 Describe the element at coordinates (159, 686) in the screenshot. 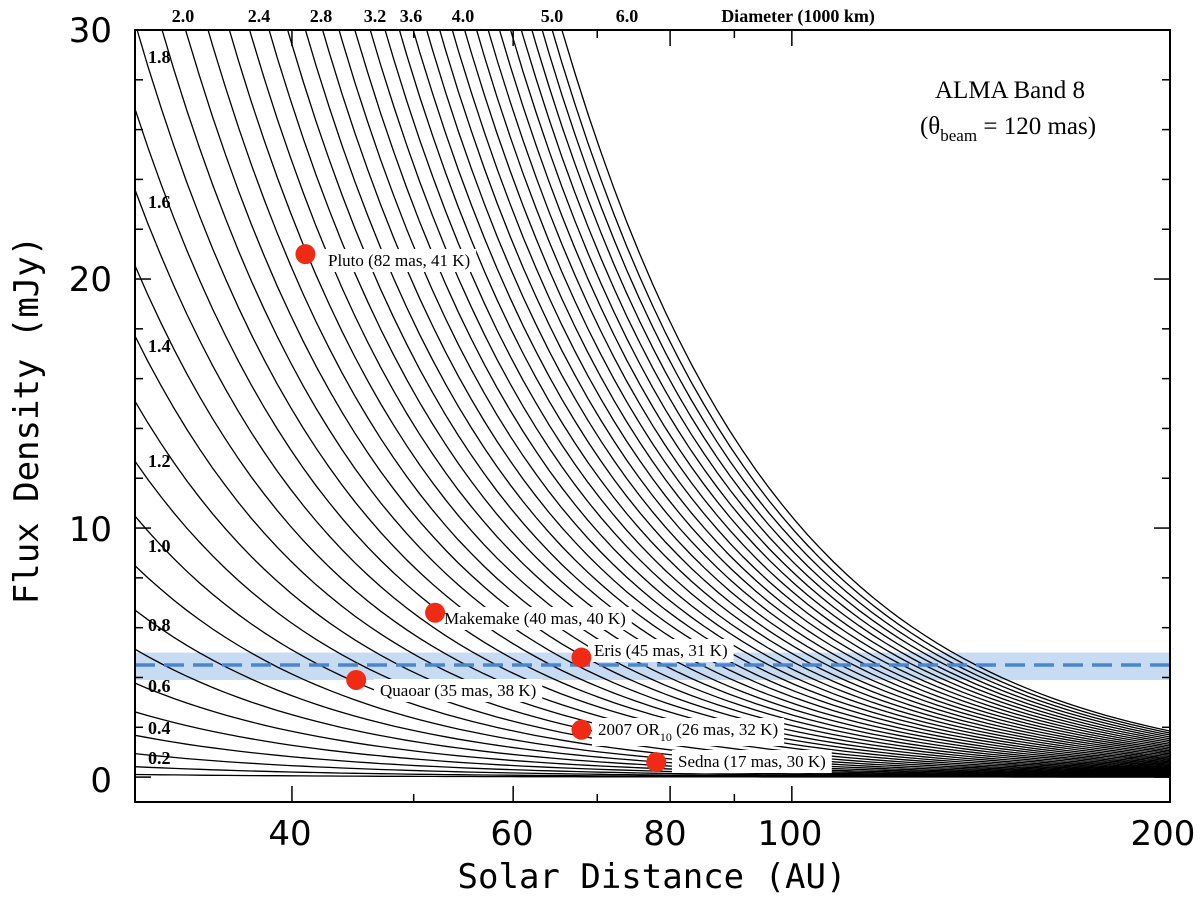

I see `curve-label: 0.6` at that location.